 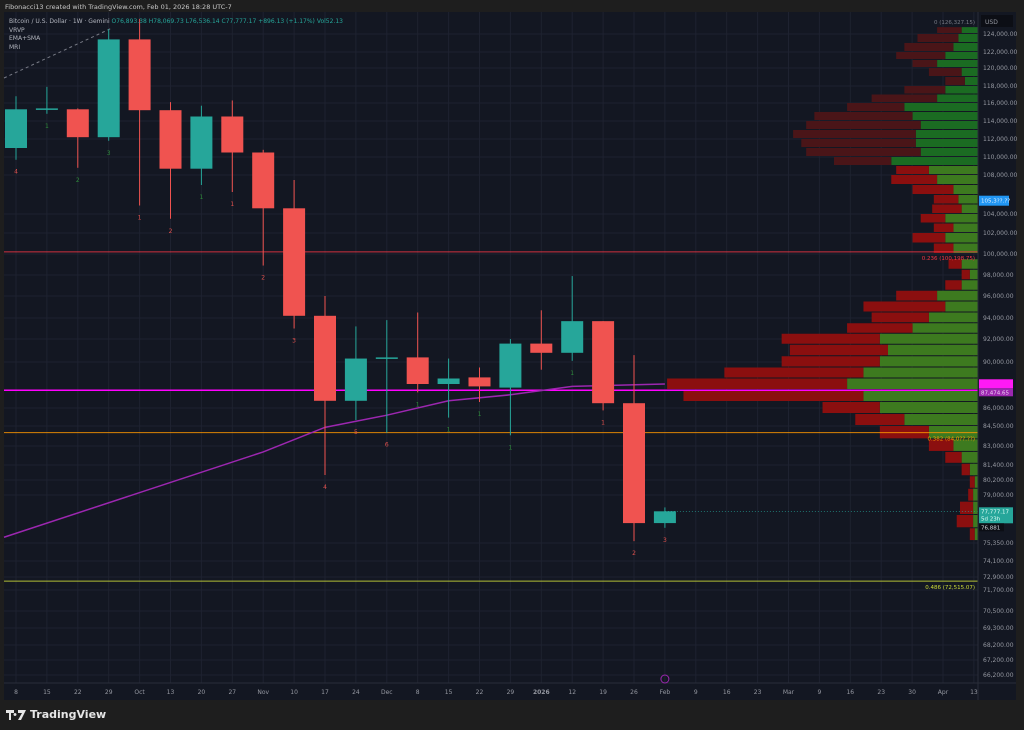 I want to click on mri-count-label: 1, so click(x=140, y=217).